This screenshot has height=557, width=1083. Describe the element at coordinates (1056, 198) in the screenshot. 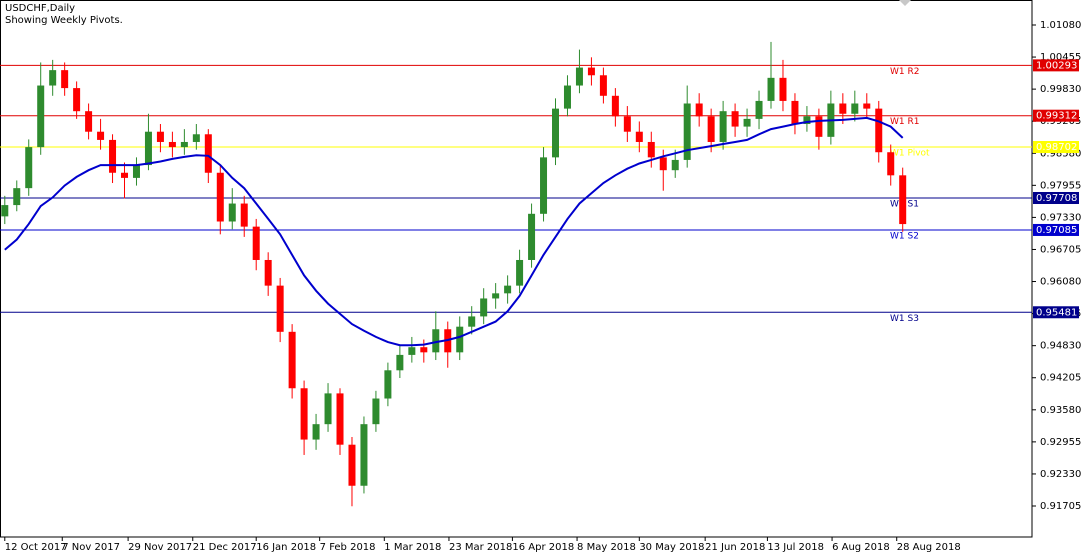

I see `price-tag-label: 0.97708` at that location.